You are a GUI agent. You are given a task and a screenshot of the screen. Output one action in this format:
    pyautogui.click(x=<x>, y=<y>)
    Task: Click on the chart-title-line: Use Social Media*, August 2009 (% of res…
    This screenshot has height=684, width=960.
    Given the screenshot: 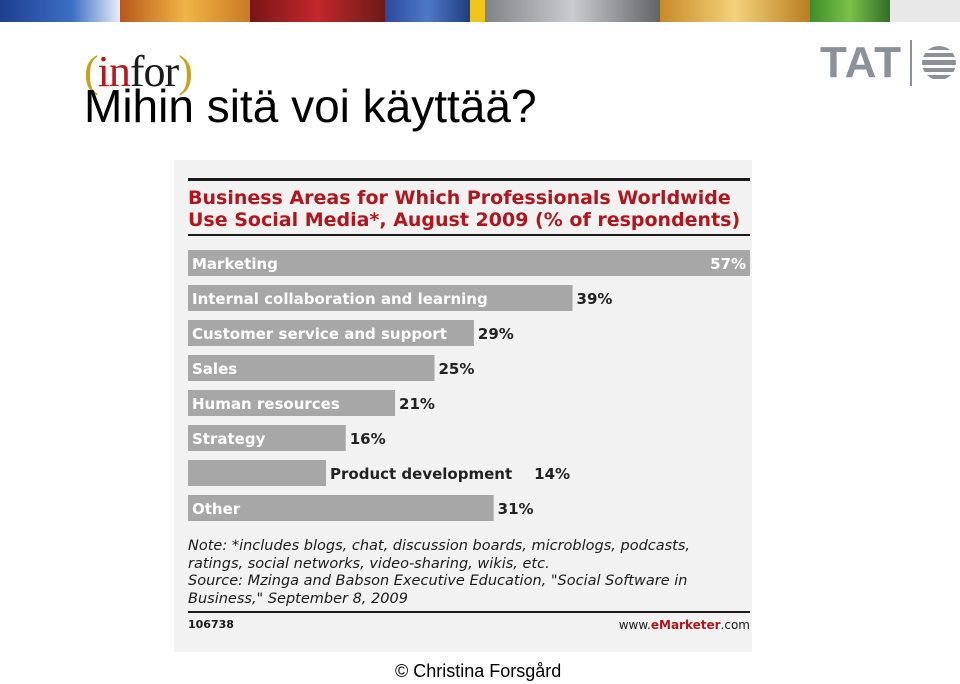 What is the action you would take?
    pyautogui.click(x=464, y=220)
    